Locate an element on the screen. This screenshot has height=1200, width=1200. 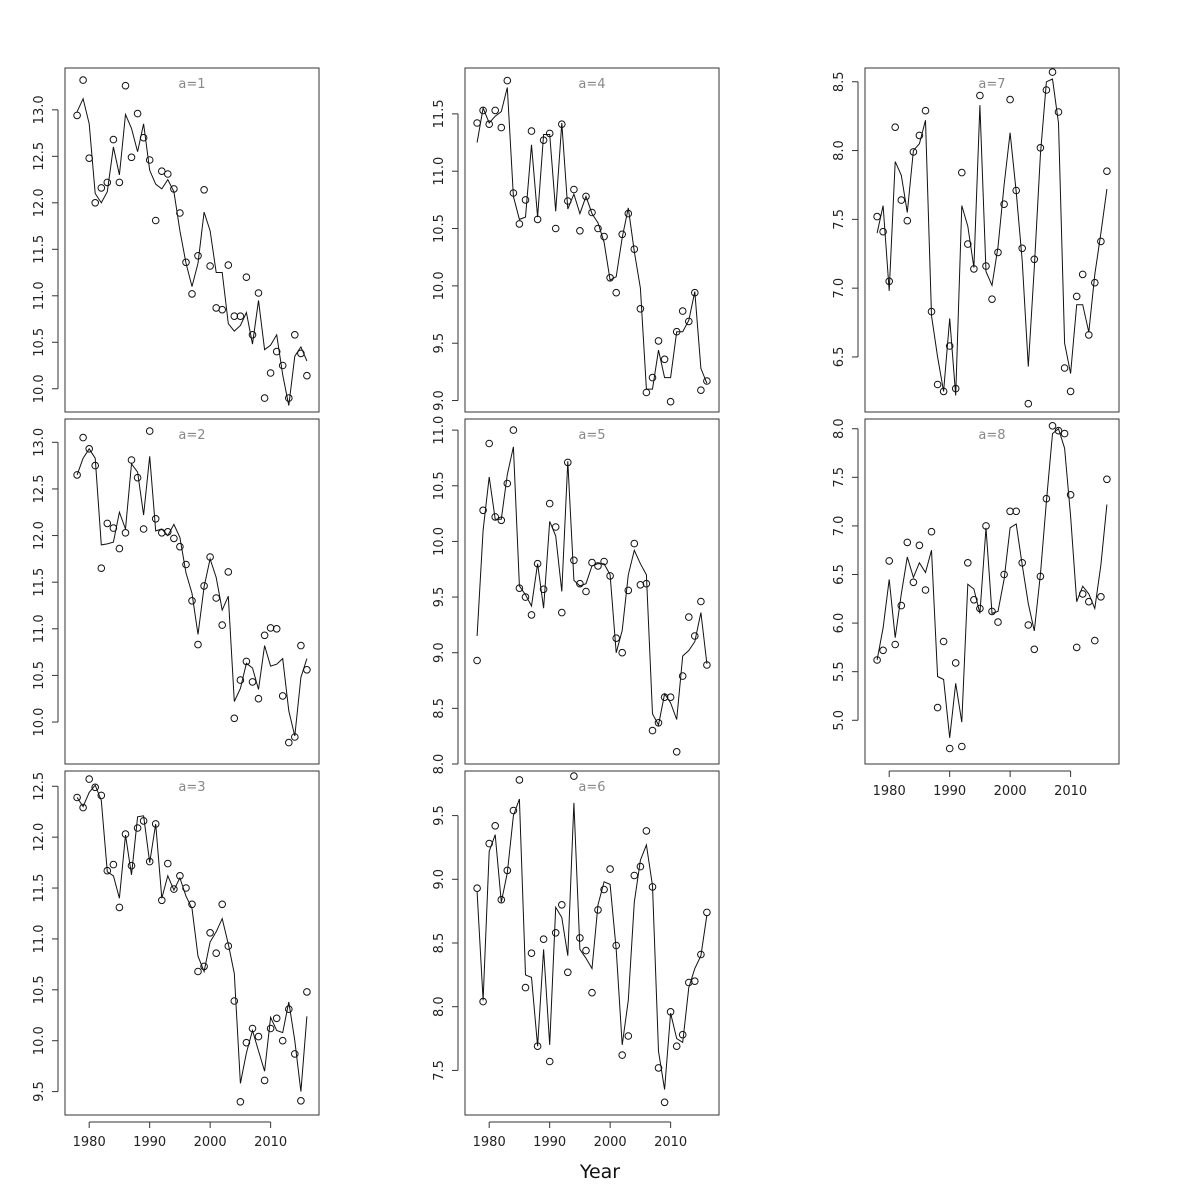
x-tick-label: 2010 is located at coordinates (670, 1142).